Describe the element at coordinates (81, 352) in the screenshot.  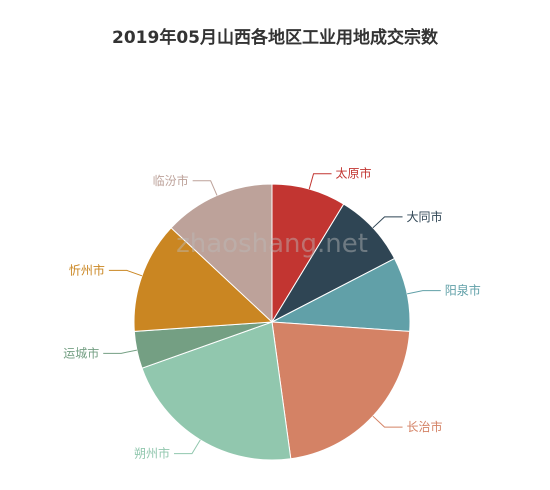
I see `pie-label-5: 运城市` at that location.